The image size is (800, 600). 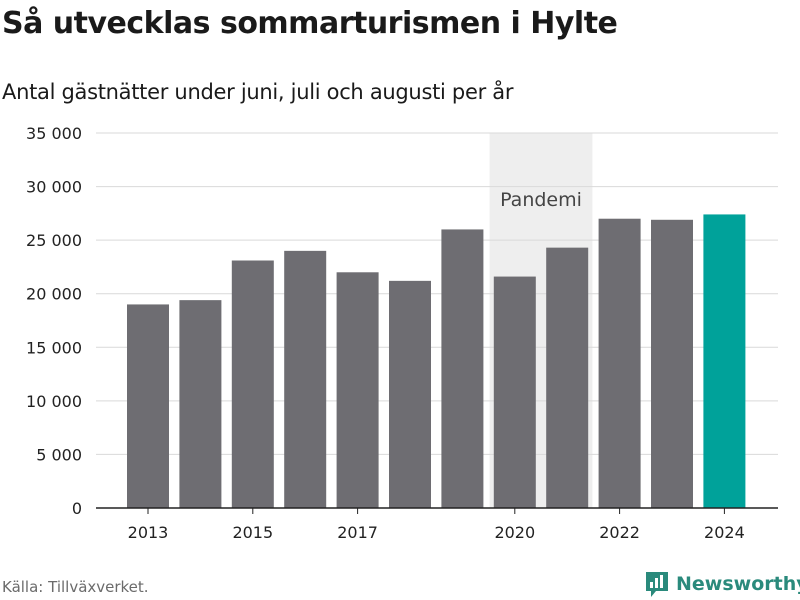 I want to click on x-tick-label: 2013, so click(x=148, y=532).